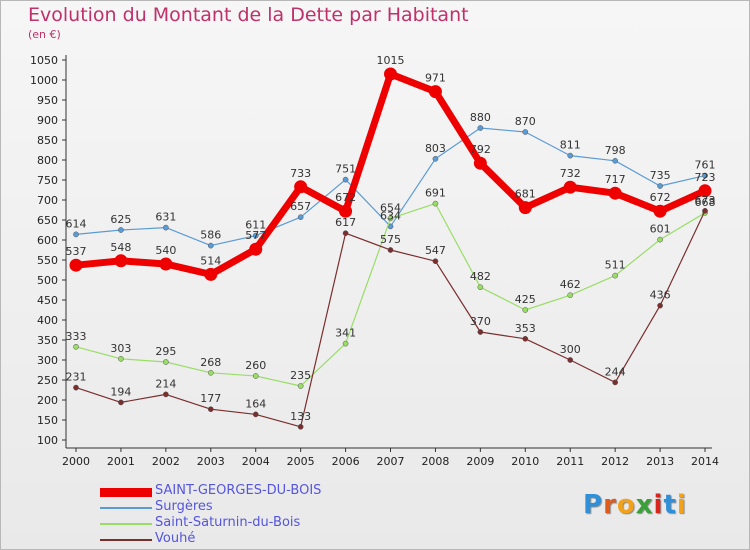 The width and height of the screenshot is (750, 550). Describe the element at coordinates (47, 340) in the screenshot. I see `y-tick-label: 350` at that location.